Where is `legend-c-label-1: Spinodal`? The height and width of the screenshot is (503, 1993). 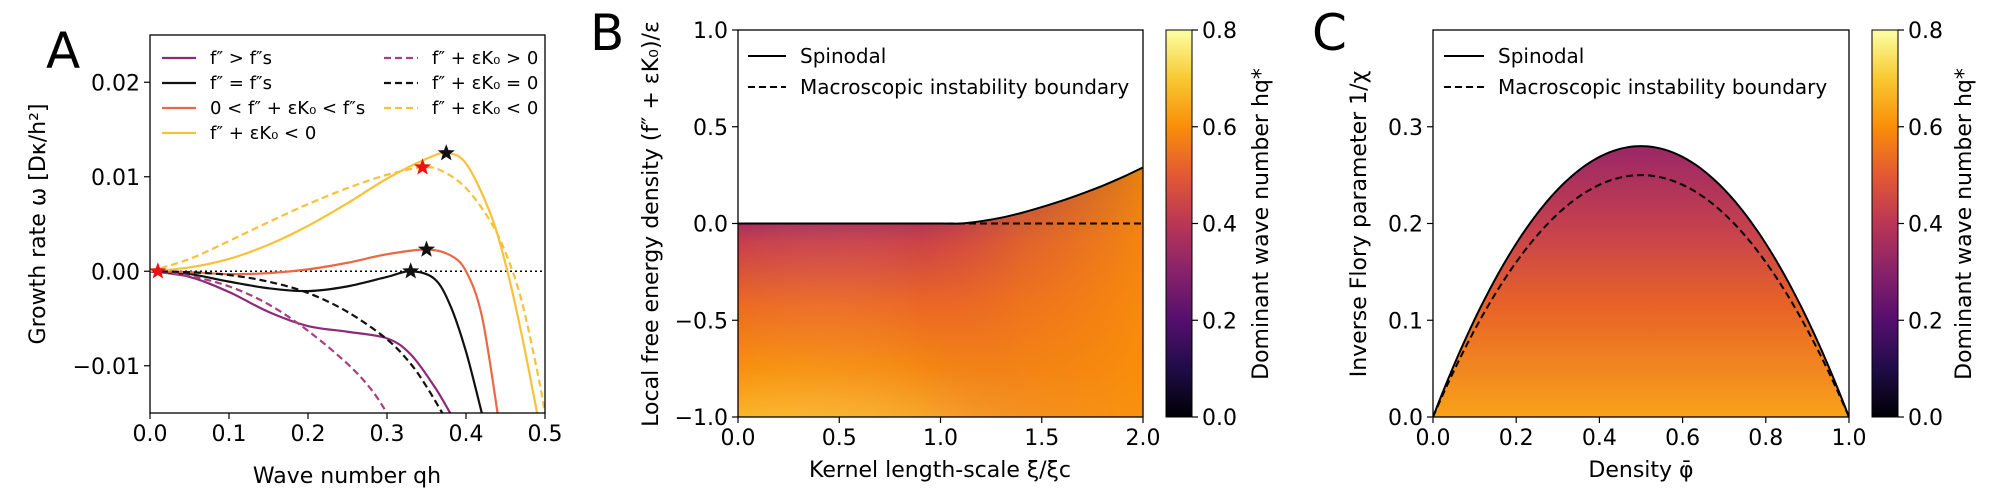
legend-c-label-1: Spinodal is located at coordinates (1541, 56).